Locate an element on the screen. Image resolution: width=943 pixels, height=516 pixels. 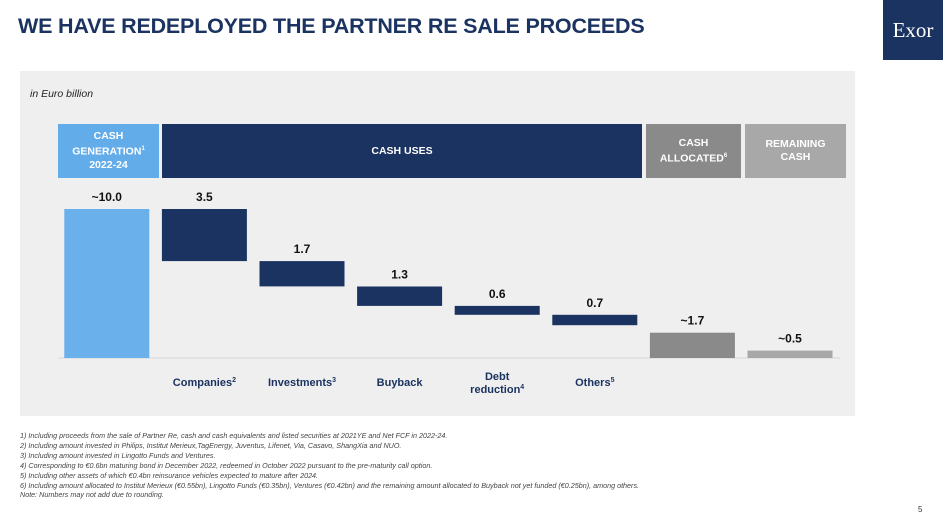
header-allocated-line-1: CASH is located at coordinates (693, 142).